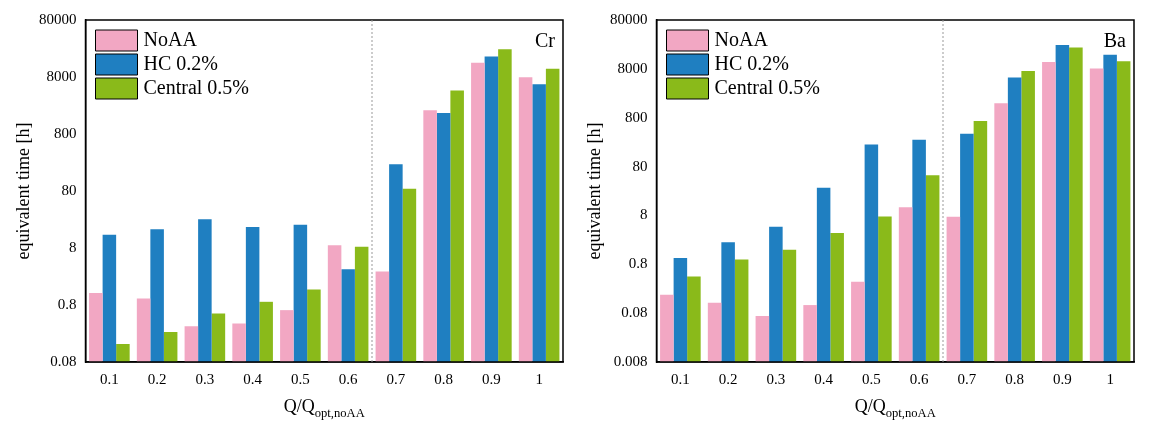 The image size is (1153, 437). I want to click on annotation: Ba, so click(1115, 40).